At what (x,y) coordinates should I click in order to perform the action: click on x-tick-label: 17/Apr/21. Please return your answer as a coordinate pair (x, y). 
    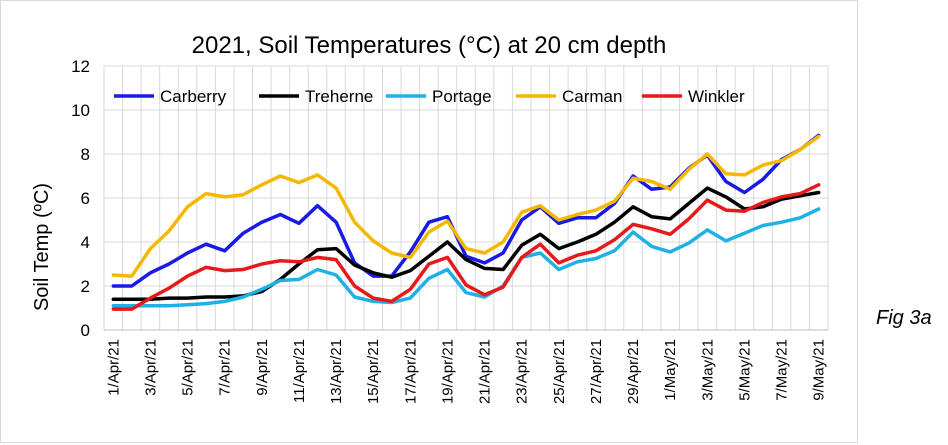
    Looking at the image, I should click on (410, 371).